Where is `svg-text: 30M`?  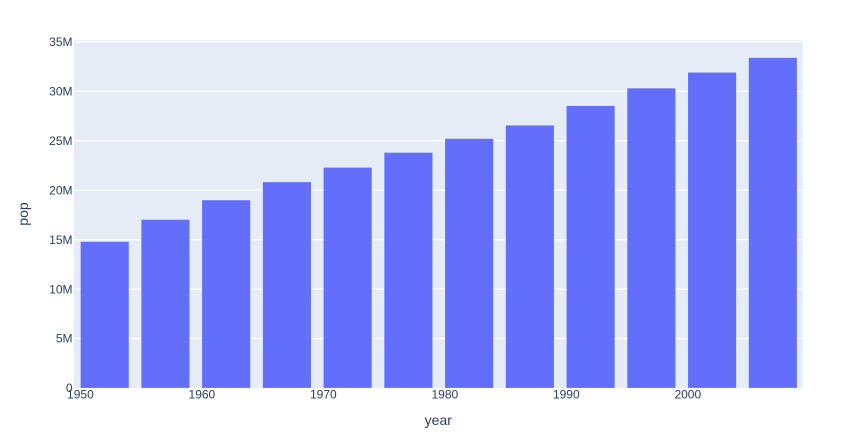 svg-text: 30M is located at coordinates (60, 92).